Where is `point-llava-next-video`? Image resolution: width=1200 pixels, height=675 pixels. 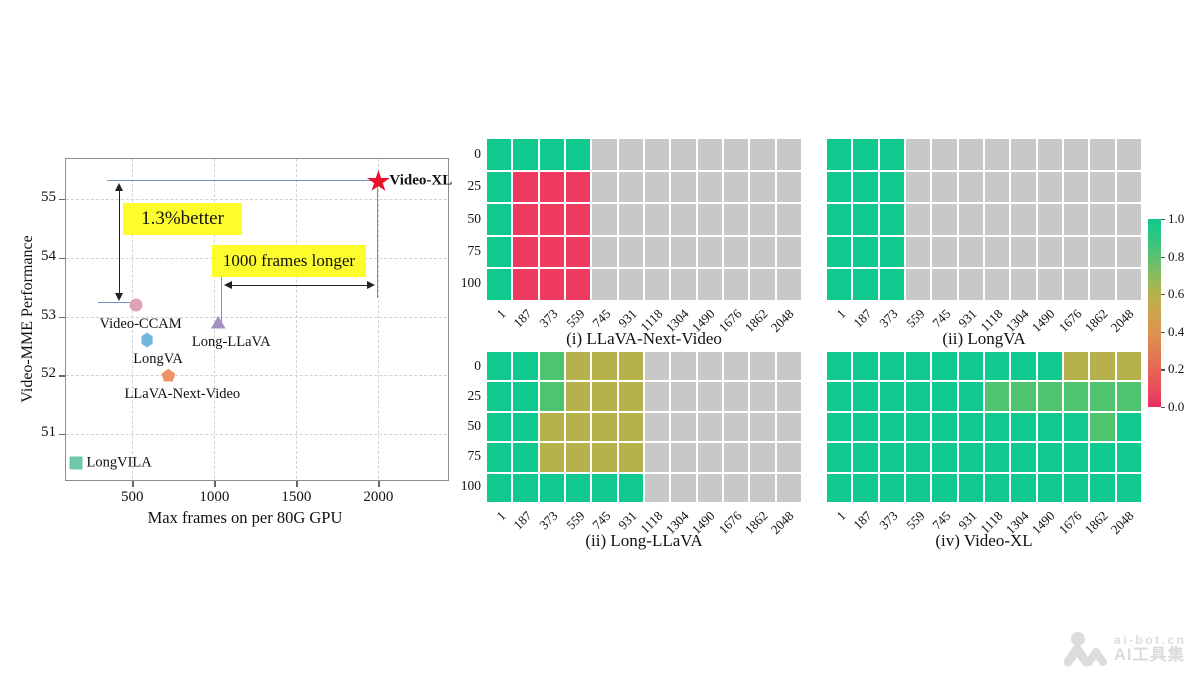 point-llava-next-video is located at coordinates (168, 375).